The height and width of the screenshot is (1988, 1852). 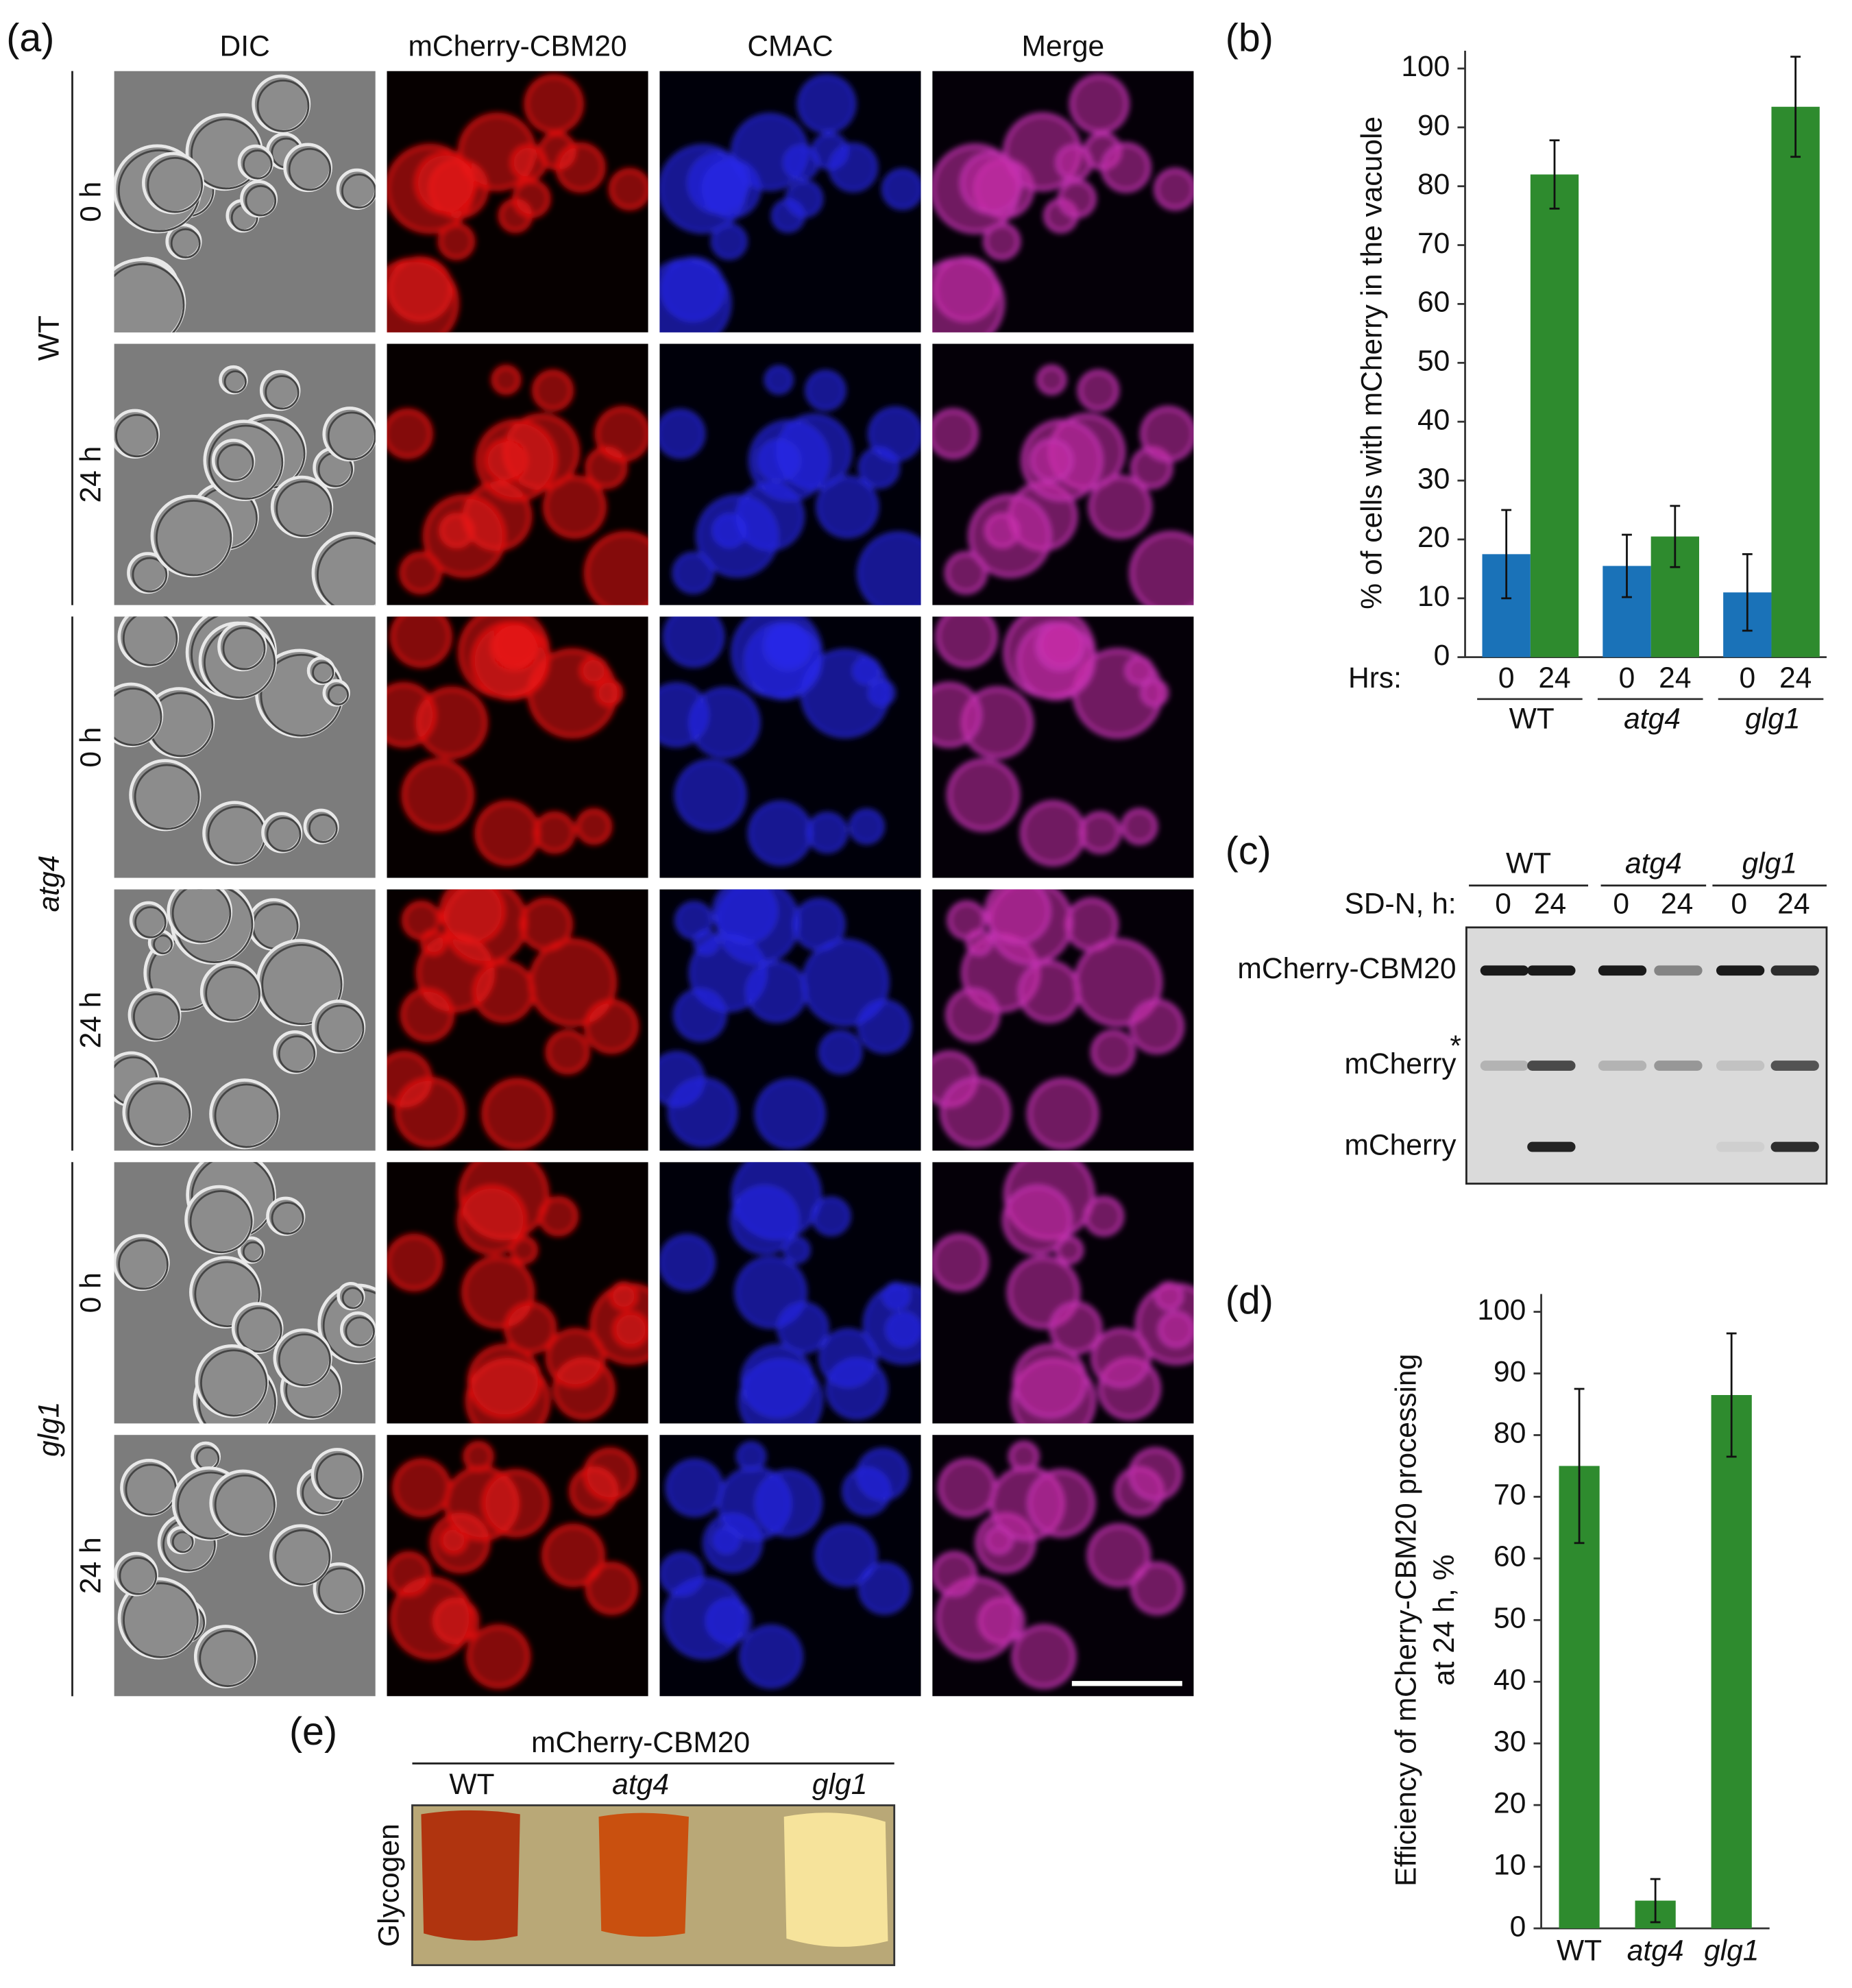 What do you see at coordinates (1554, 415) in the screenshot?
I see `bar` at bounding box center [1554, 415].